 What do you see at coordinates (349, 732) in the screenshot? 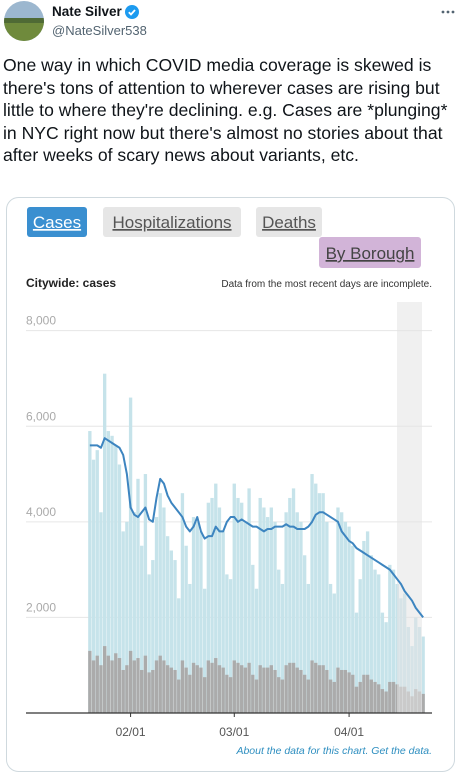
I see `x-tick-label: 04/01` at bounding box center [349, 732].